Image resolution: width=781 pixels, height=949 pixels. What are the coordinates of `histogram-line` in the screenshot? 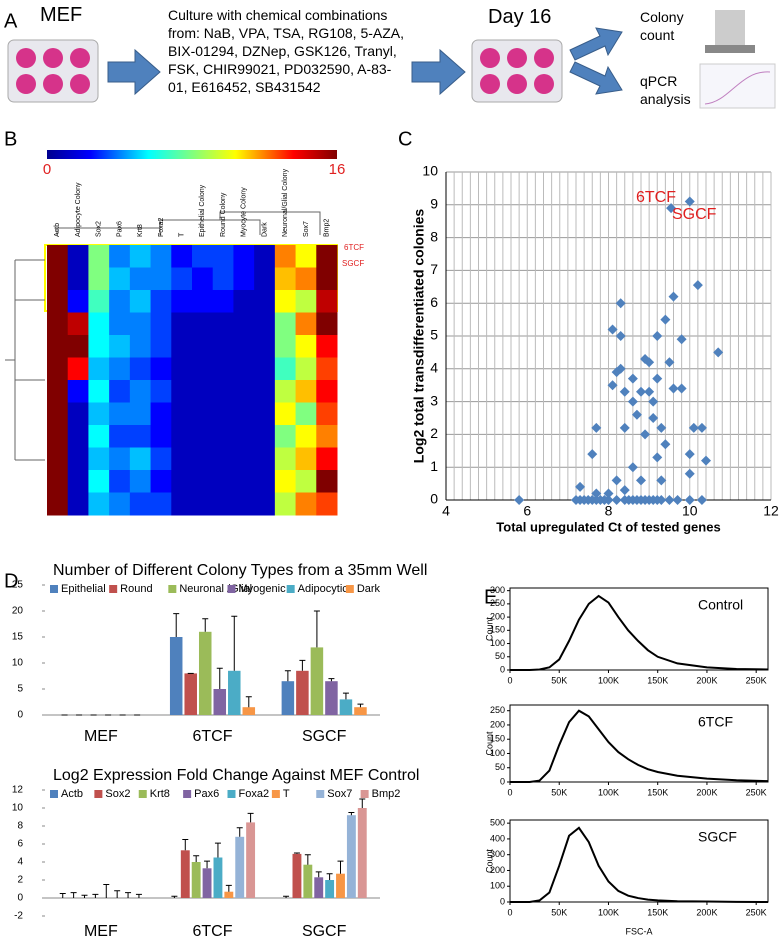 It's located at (639, 632).